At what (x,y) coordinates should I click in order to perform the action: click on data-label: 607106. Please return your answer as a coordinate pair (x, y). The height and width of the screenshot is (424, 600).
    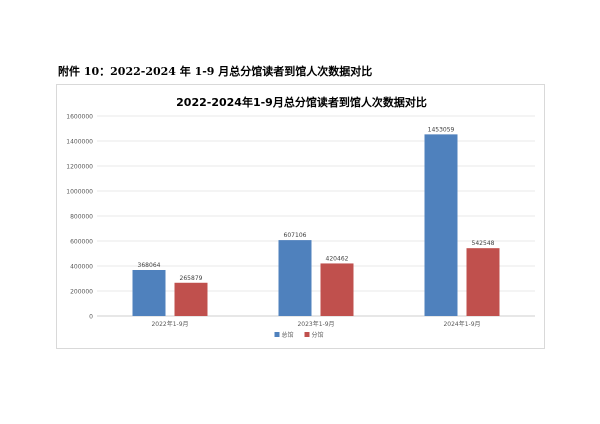
    Looking at the image, I should click on (295, 235).